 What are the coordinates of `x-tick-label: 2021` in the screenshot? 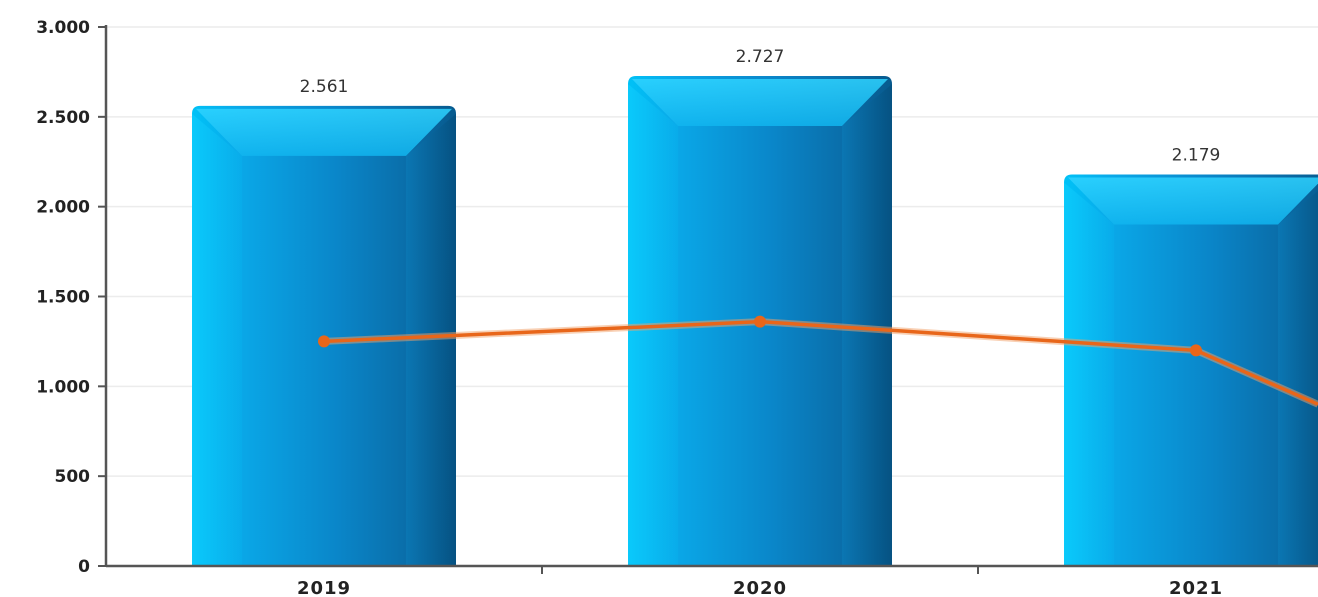 It's located at (1196, 587).